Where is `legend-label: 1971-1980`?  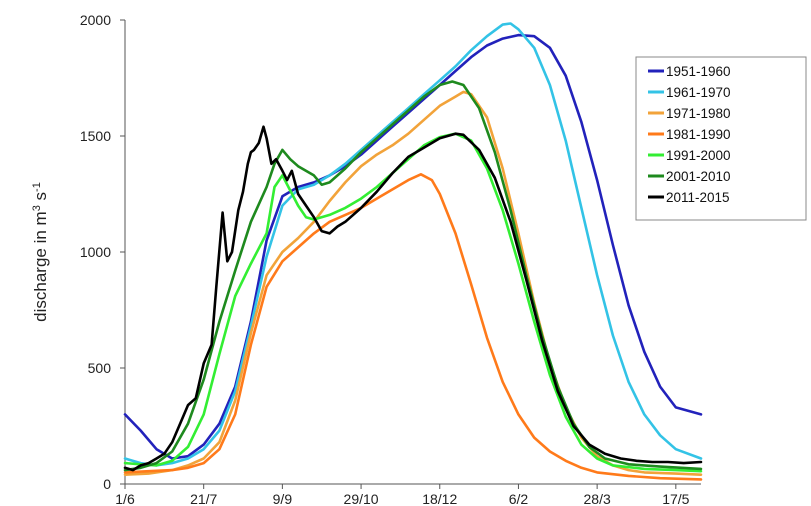
legend-label: 1971-1980 is located at coordinates (698, 113).